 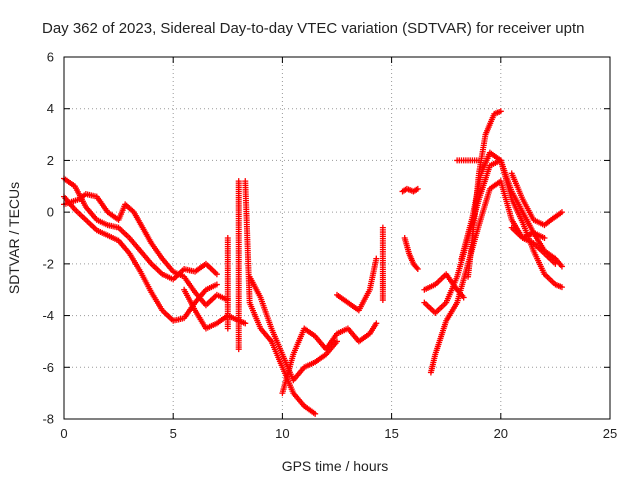 What do you see at coordinates (63, 433) in the screenshot?
I see `x-tick-label: 0` at bounding box center [63, 433].